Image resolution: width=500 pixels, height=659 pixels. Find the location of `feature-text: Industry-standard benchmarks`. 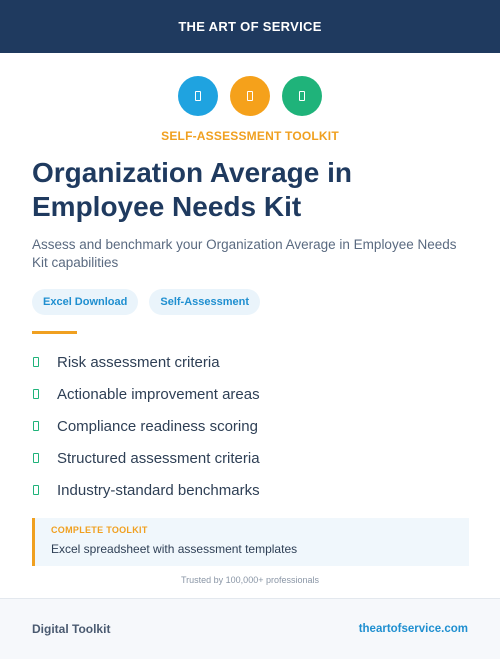

feature-text: Industry-standard benchmarks is located at coordinates (158, 490).